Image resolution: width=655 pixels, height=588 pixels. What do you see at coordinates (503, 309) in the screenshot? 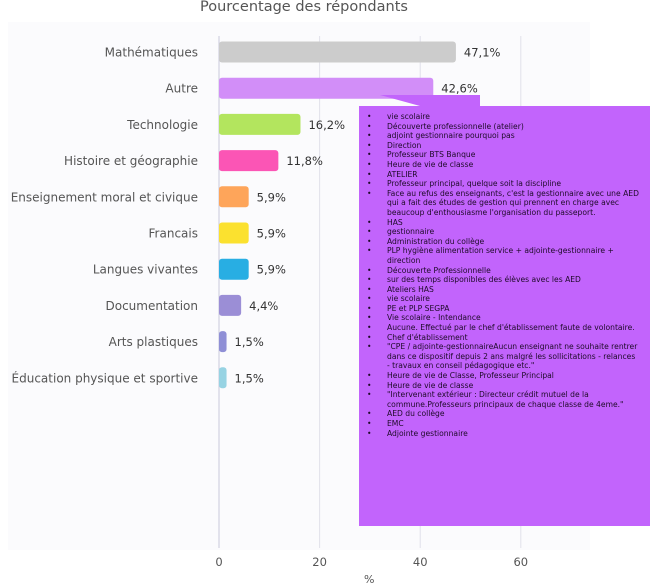
I see `tooltip-item: PE et PLP SEGPA` at bounding box center [503, 309].